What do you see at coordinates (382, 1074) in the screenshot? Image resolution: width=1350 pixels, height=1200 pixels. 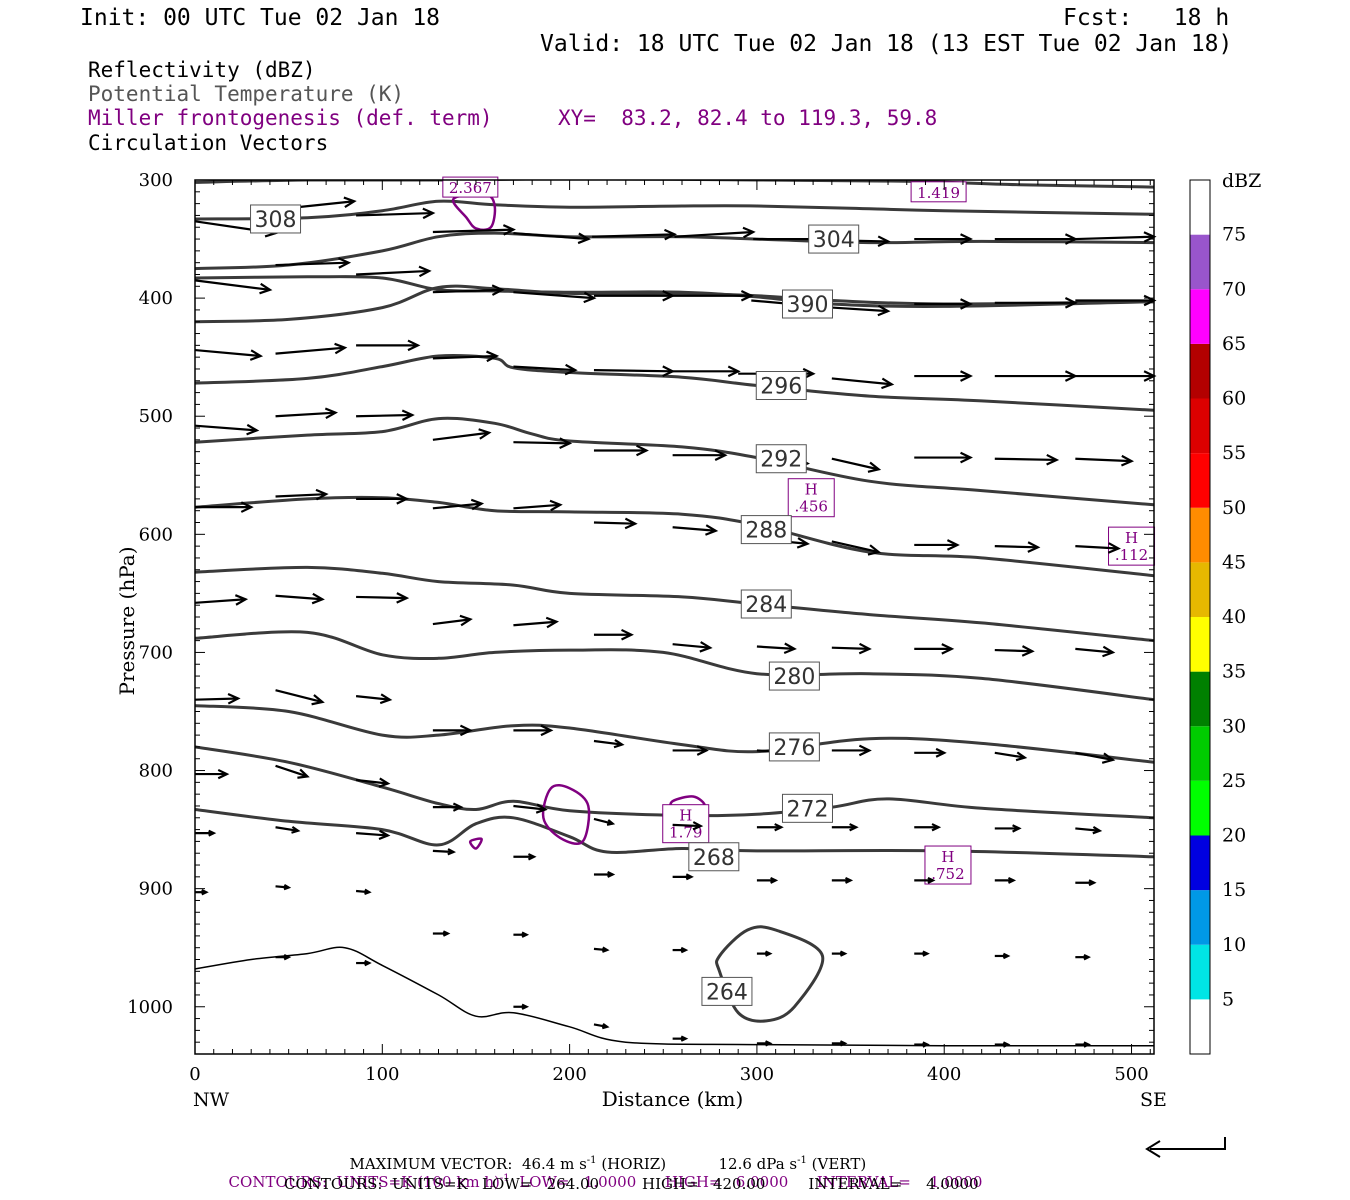 I see `x-tick-label: 100` at bounding box center [382, 1074].